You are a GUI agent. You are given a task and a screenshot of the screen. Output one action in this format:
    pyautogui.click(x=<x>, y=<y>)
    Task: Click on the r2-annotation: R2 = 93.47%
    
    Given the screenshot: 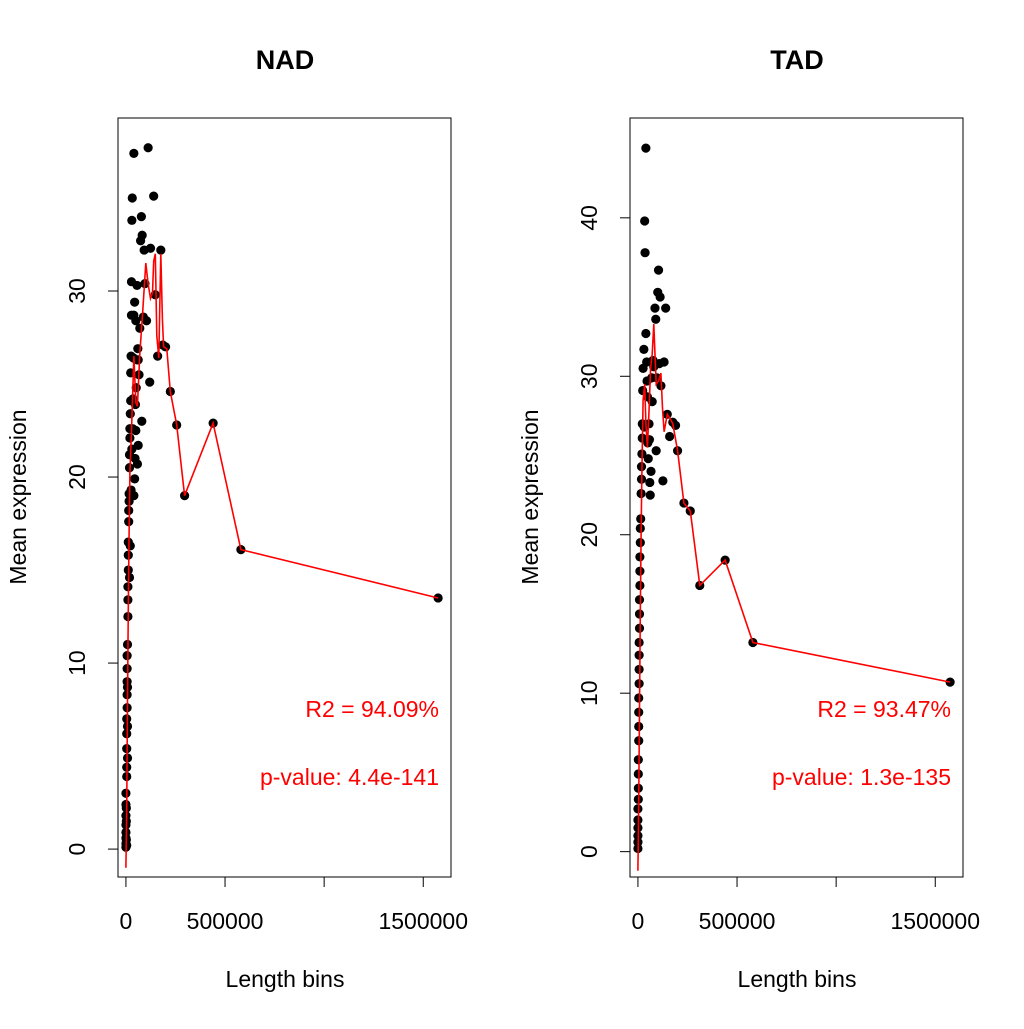 What is the action you would take?
    pyautogui.click(x=884, y=709)
    